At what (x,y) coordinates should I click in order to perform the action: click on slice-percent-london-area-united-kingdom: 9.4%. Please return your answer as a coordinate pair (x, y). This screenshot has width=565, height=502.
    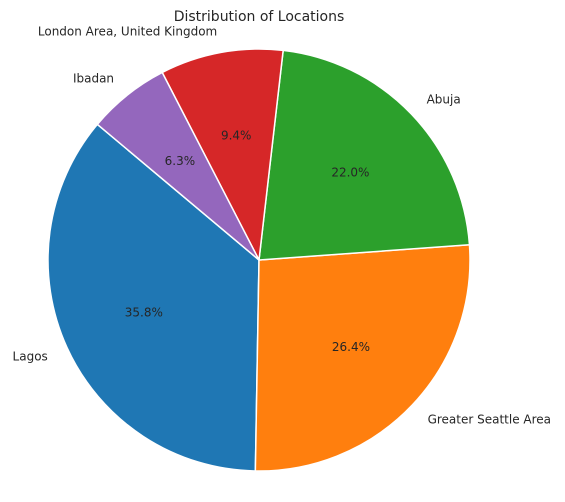
    Looking at the image, I should click on (236, 135).